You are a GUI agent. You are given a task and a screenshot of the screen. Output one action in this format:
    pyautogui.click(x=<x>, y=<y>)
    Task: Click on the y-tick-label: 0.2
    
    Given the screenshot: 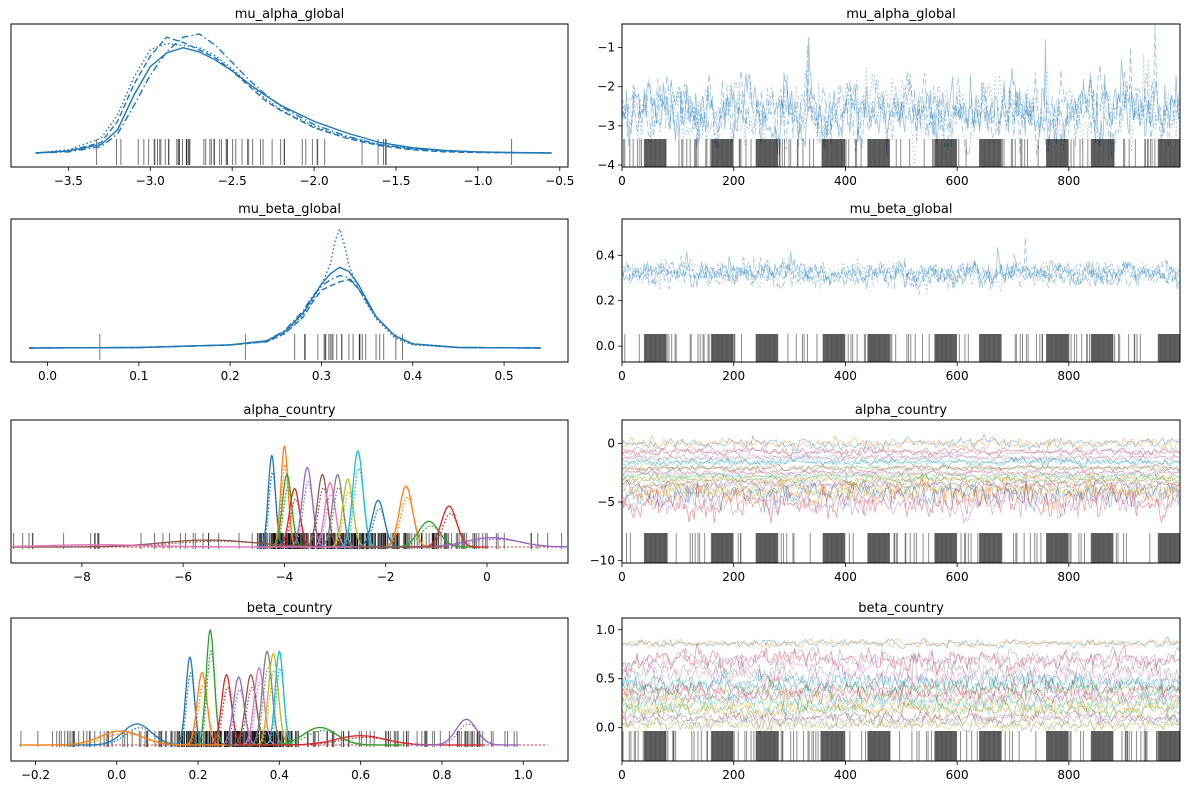 What is the action you would take?
    pyautogui.click(x=605, y=301)
    